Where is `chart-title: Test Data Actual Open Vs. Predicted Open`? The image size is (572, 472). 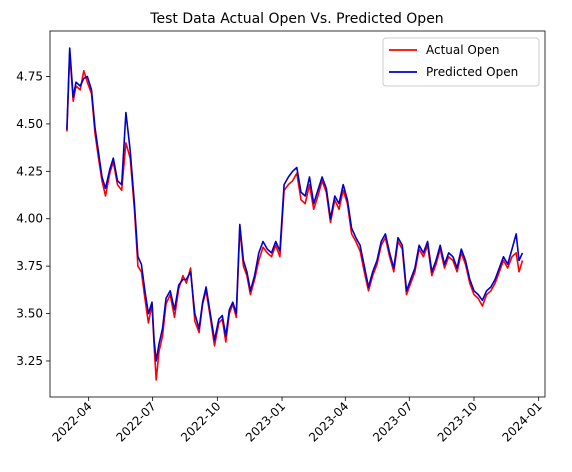 chart-title: Test Data Actual Open Vs. Predicted Open is located at coordinates (296, 19).